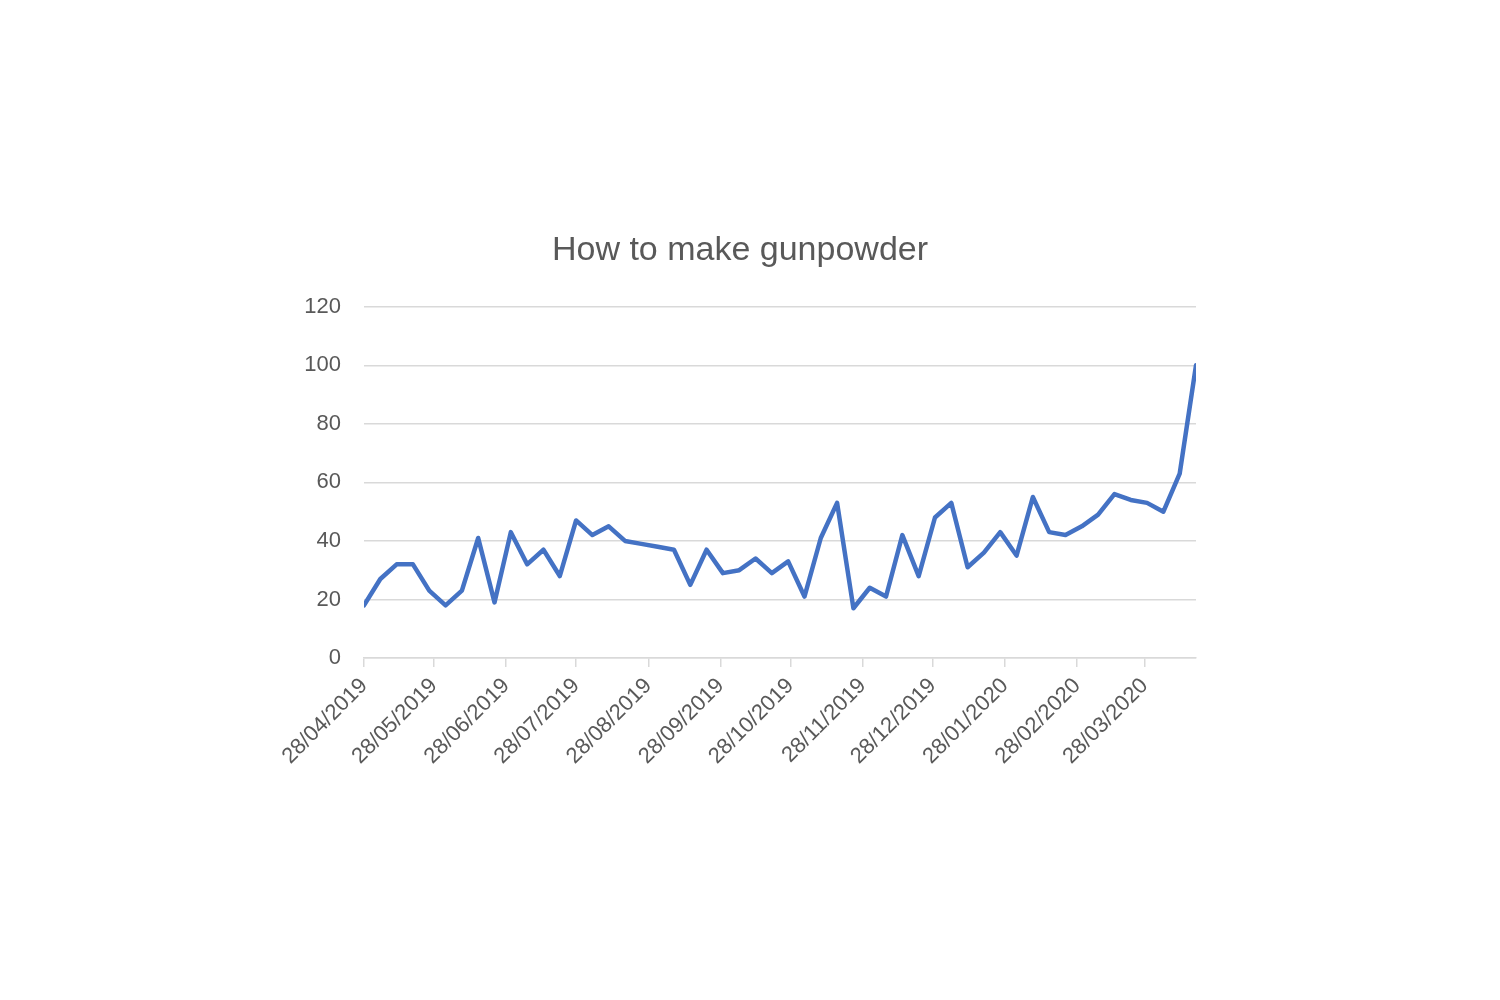 This screenshot has width=1500, height=1000. Describe the element at coordinates (322, 305) in the screenshot. I see `y-tick-label: 120` at that location.